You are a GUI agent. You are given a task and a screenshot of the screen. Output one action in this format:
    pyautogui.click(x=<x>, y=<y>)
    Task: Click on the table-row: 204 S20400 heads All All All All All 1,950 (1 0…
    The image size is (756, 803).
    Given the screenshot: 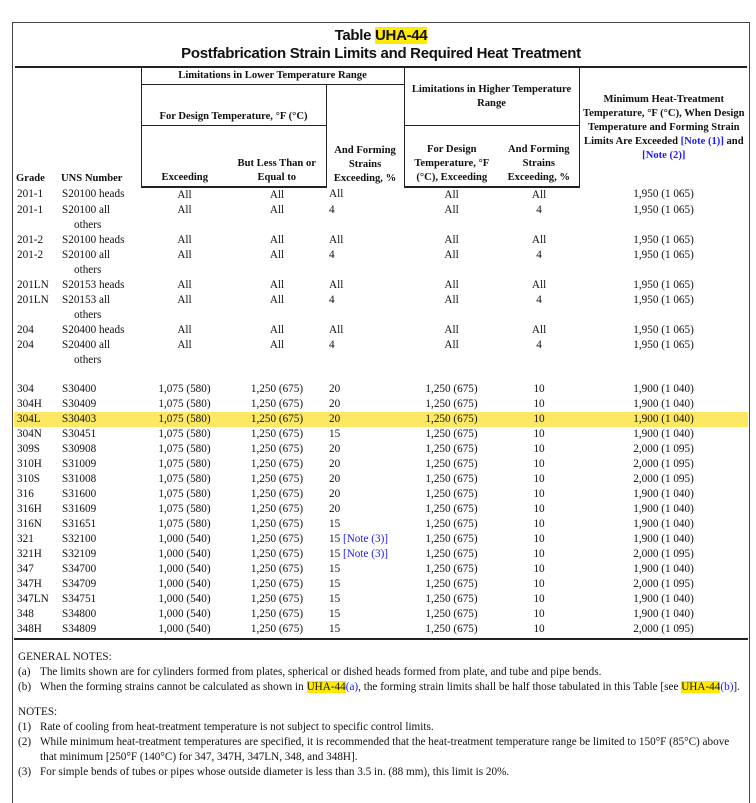 What is the action you would take?
    pyautogui.click(x=381, y=330)
    